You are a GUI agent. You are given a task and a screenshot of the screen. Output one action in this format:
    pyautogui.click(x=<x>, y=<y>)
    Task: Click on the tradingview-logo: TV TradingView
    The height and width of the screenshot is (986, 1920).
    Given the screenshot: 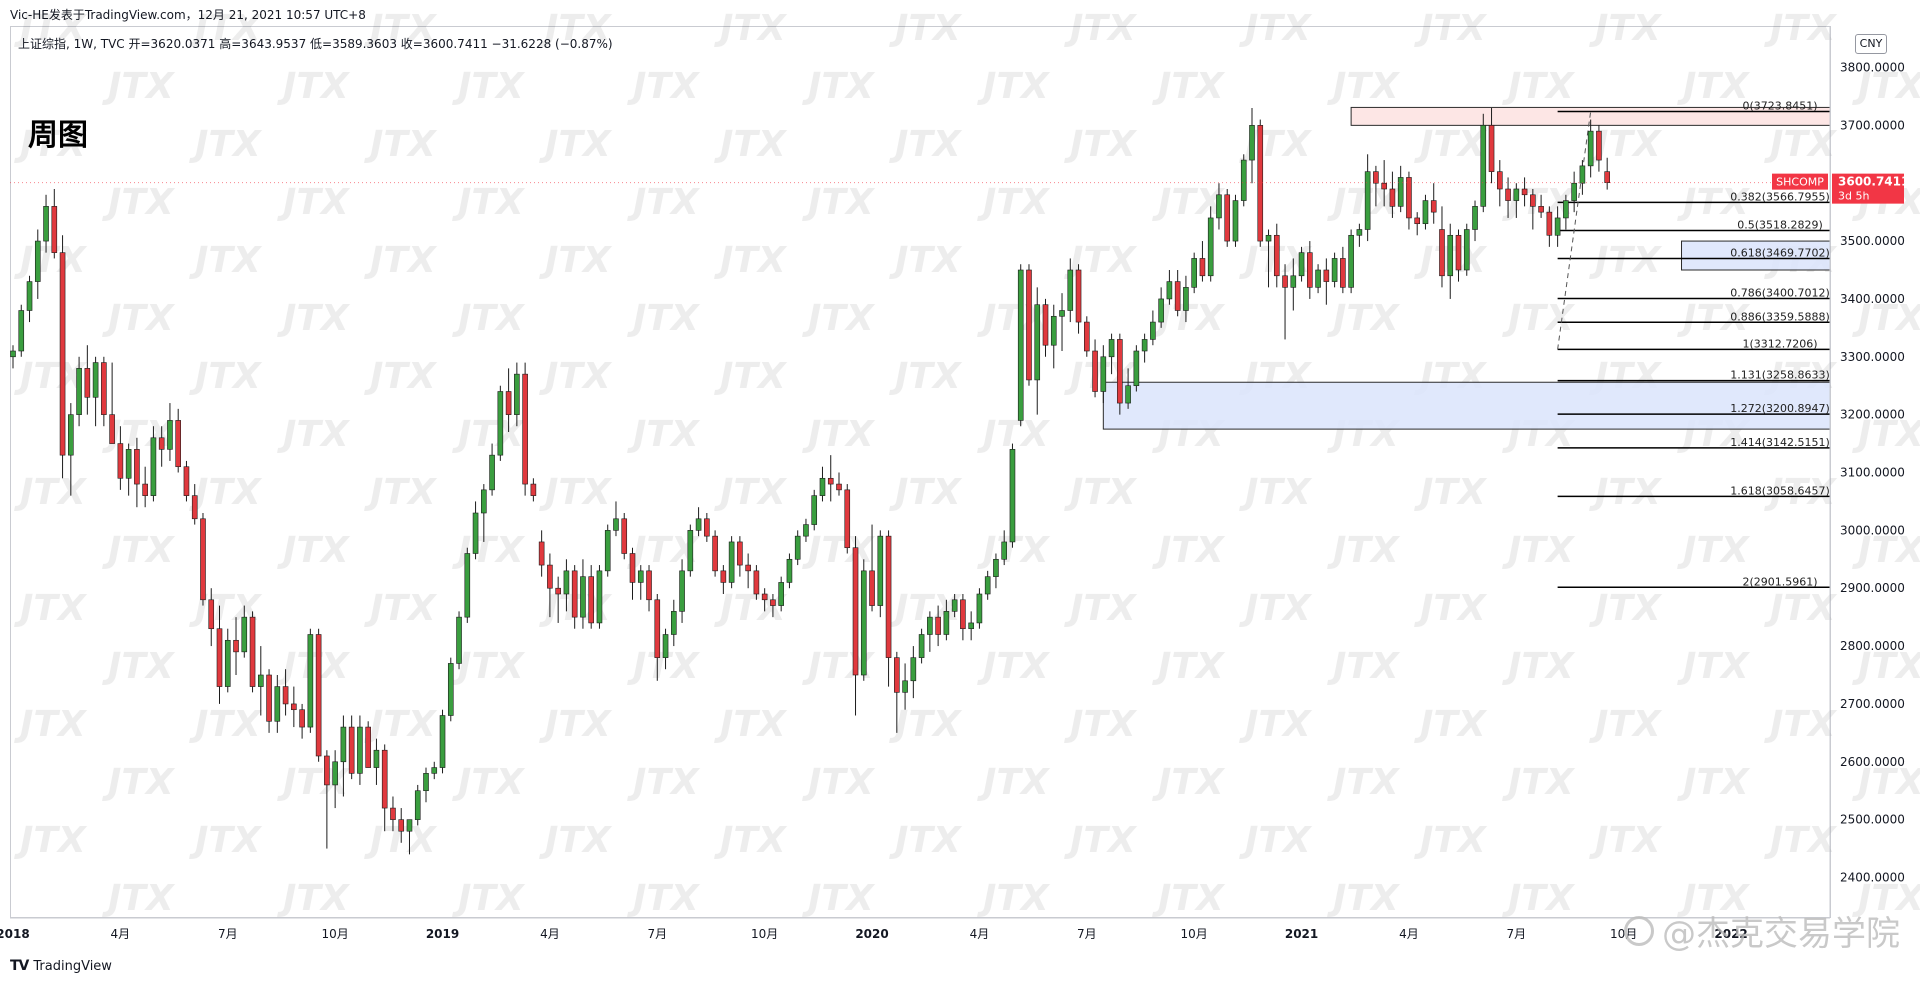 What is the action you would take?
    pyautogui.click(x=61, y=966)
    